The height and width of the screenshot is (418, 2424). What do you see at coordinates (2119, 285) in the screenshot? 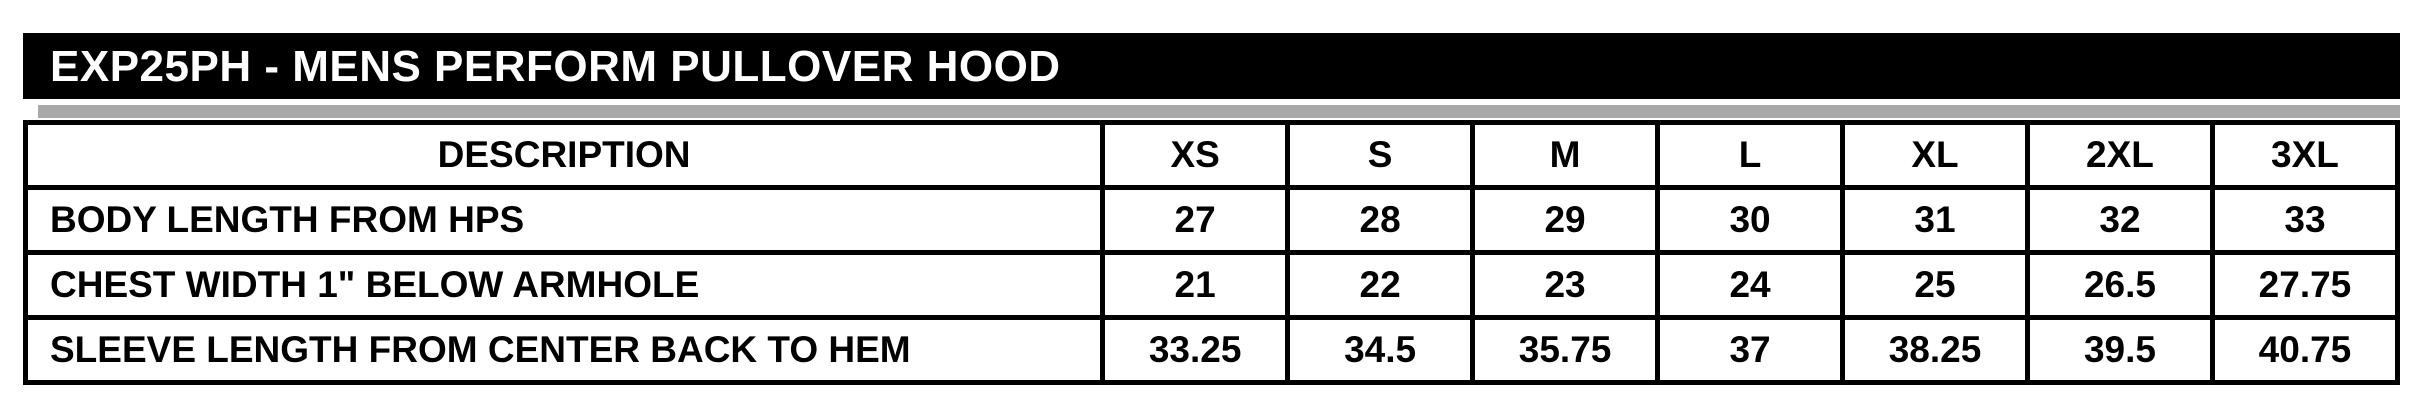
I see `measurement-cell: 26.5` at bounding box center [2119, 285].